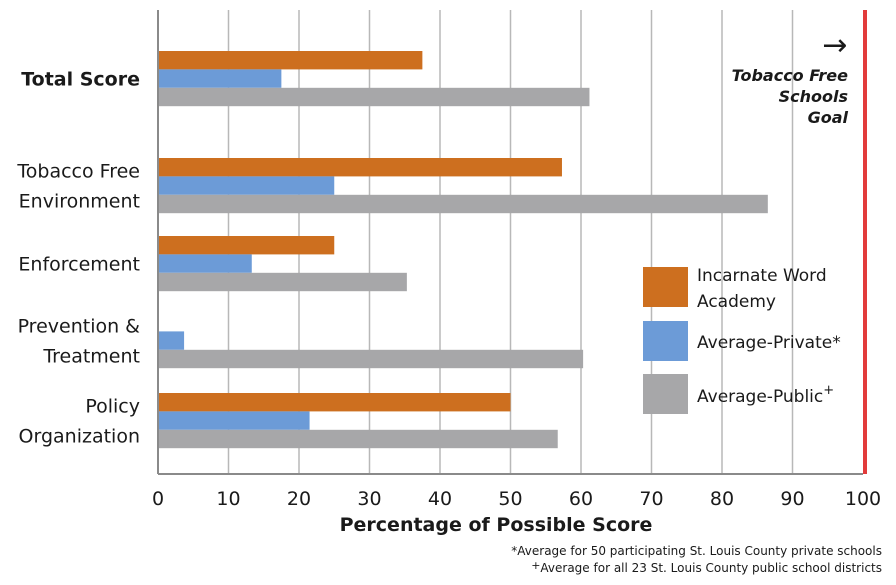  I want to click on footnote-public-mark: +, so click(536, 565).